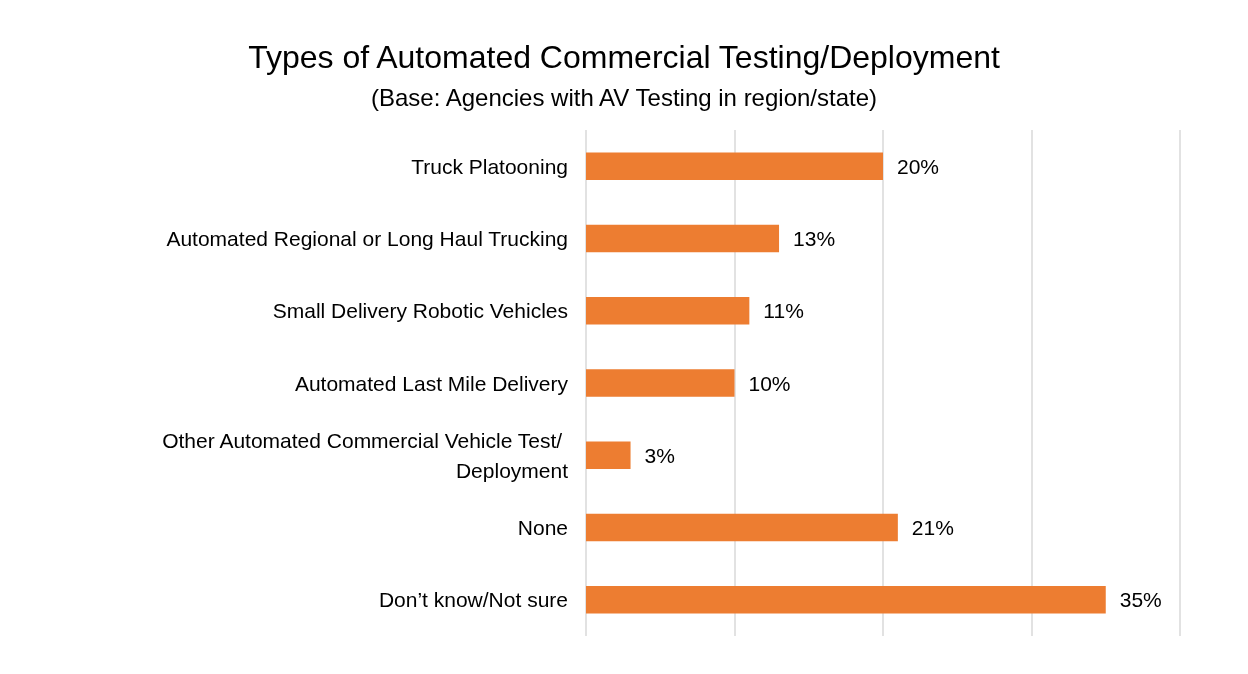  What do you see at coordinates (814, 238) in the screenshot?
I see `data-label: 13%` at bounding box center [814, 238].